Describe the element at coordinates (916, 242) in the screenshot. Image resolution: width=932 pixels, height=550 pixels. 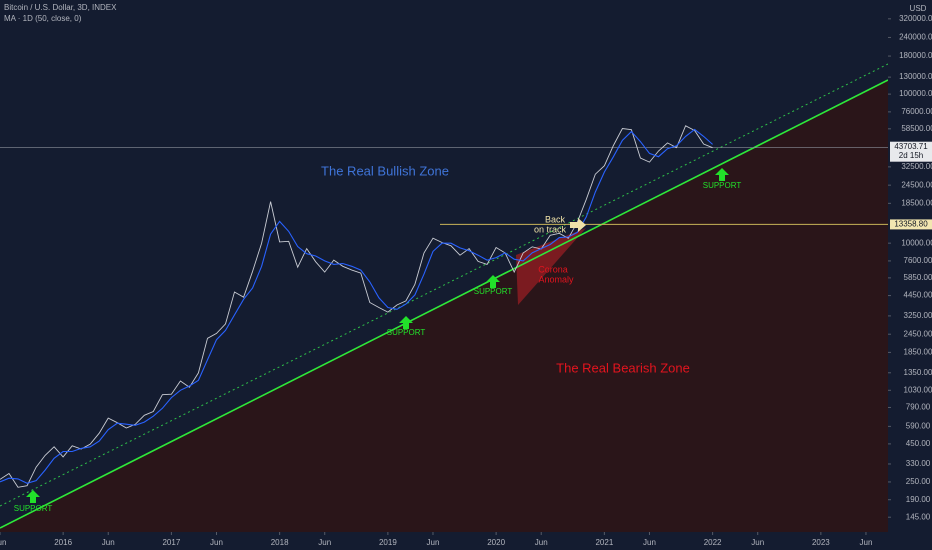
I see `y-tick-label: 10000.00` at that location.